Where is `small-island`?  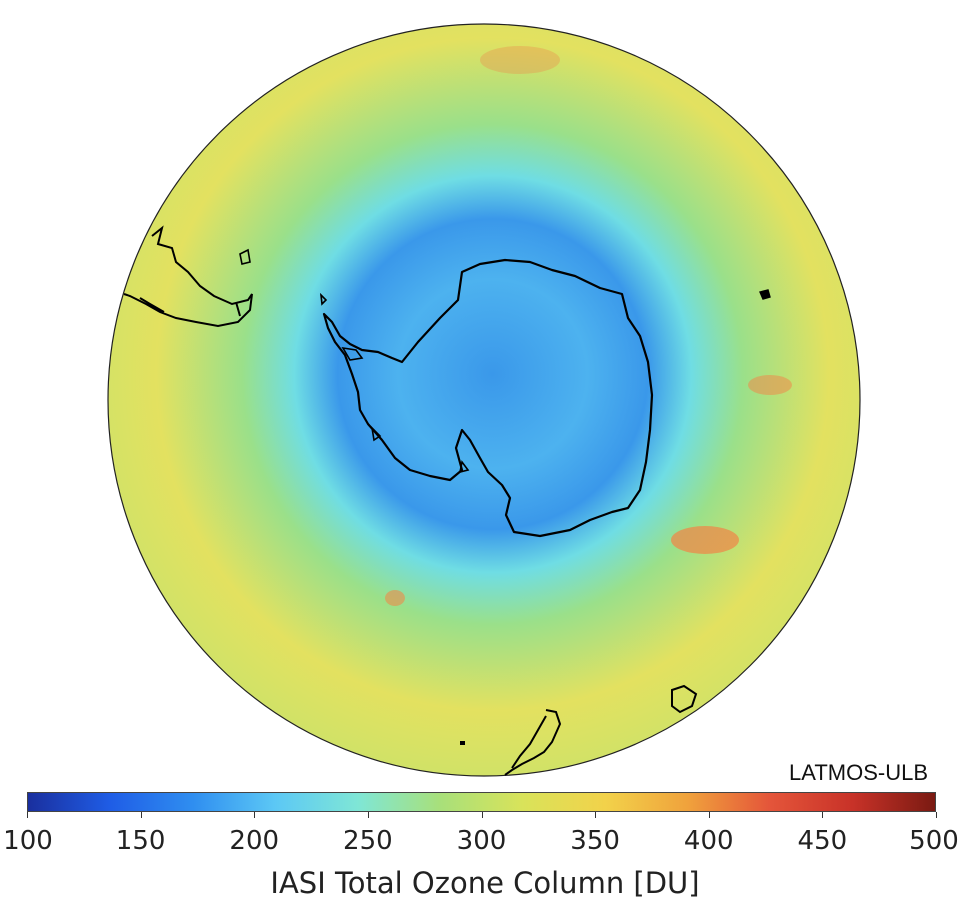
small-island is located at coordinates (462, 743).